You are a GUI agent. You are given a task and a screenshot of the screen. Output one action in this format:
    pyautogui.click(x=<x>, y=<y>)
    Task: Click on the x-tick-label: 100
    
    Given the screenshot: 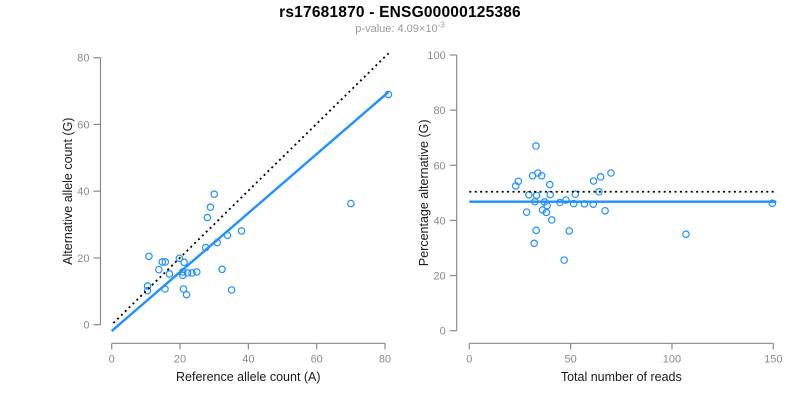 What is the action you would take?
    pyautogui.click(x=672, y=359)
    